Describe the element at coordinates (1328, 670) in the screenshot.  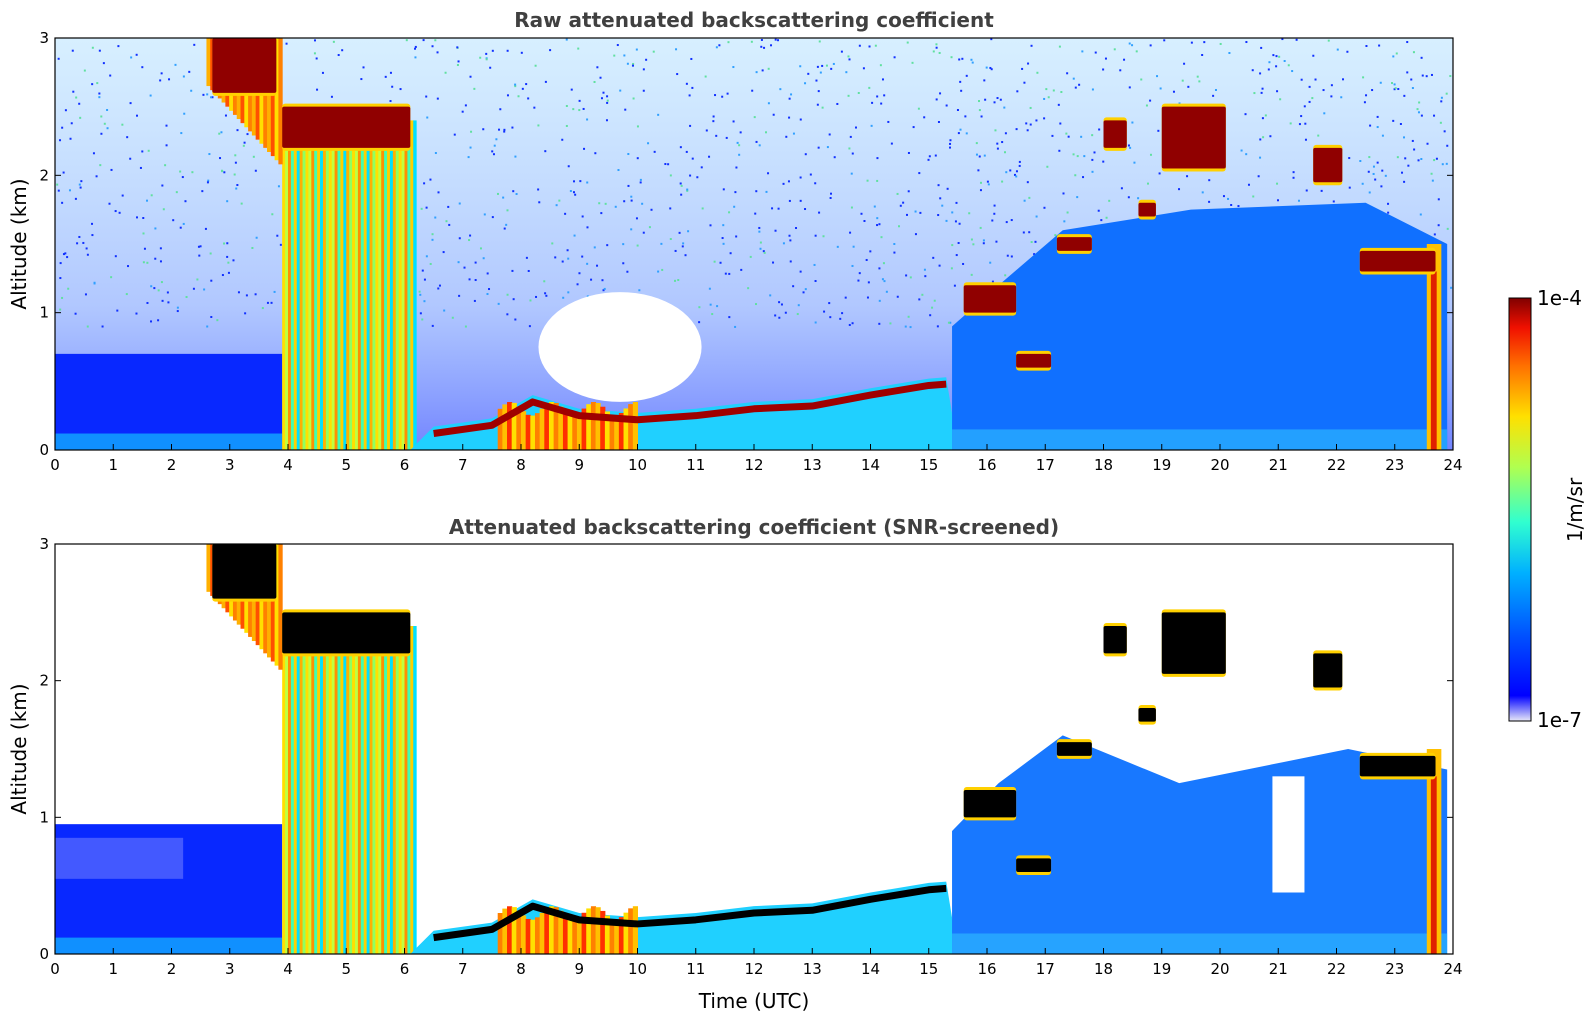
I see `cloud-core` at that location.